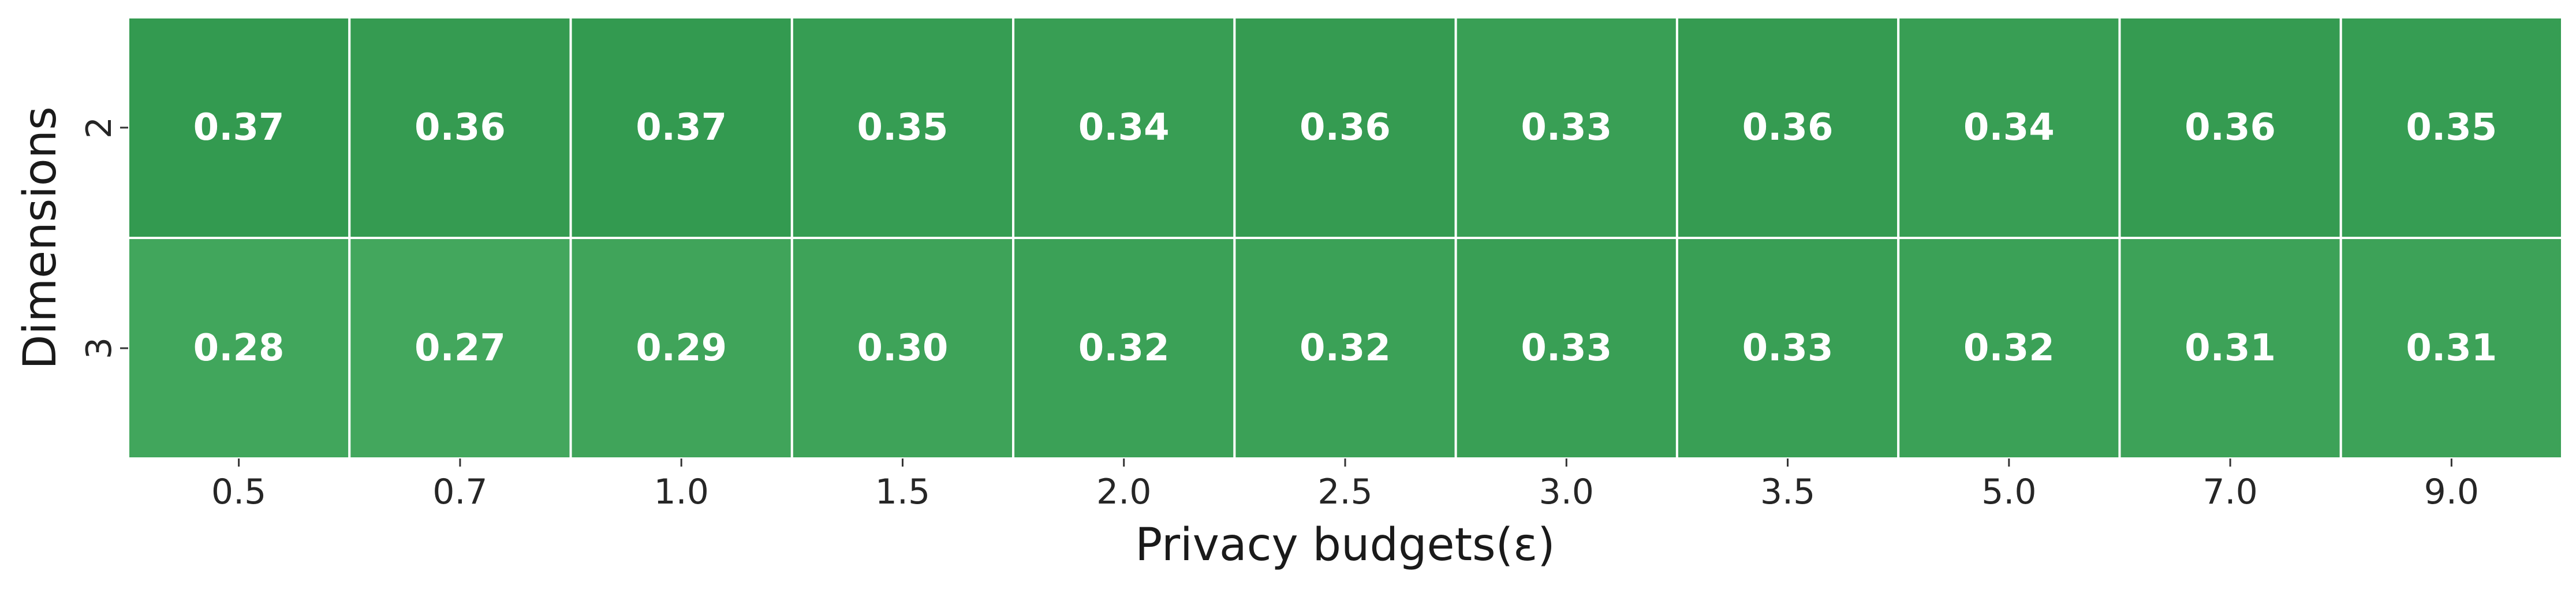  Describe the element at coordinates (103, 238) in the screenshot. I see `y-tick-labels: 23` at that location.